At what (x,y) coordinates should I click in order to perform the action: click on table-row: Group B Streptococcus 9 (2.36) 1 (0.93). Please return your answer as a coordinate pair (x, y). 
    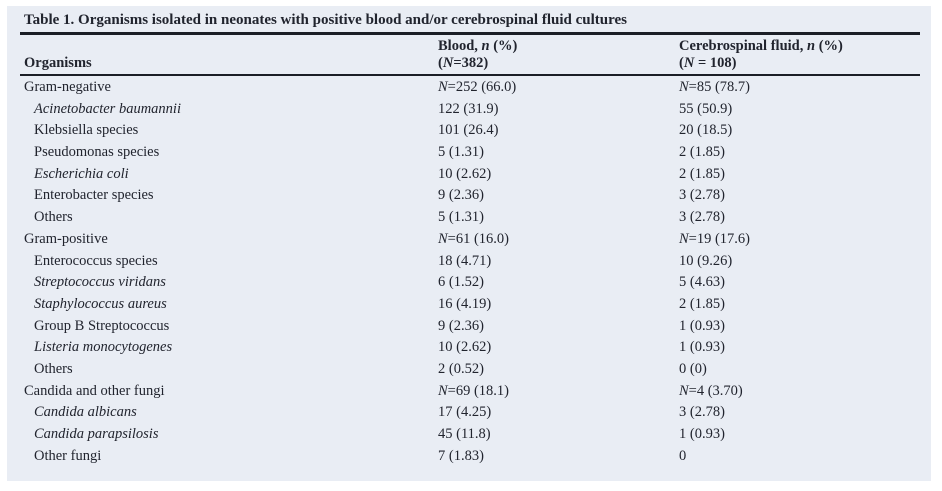
    Looking at the image, I should click on (470, 327).